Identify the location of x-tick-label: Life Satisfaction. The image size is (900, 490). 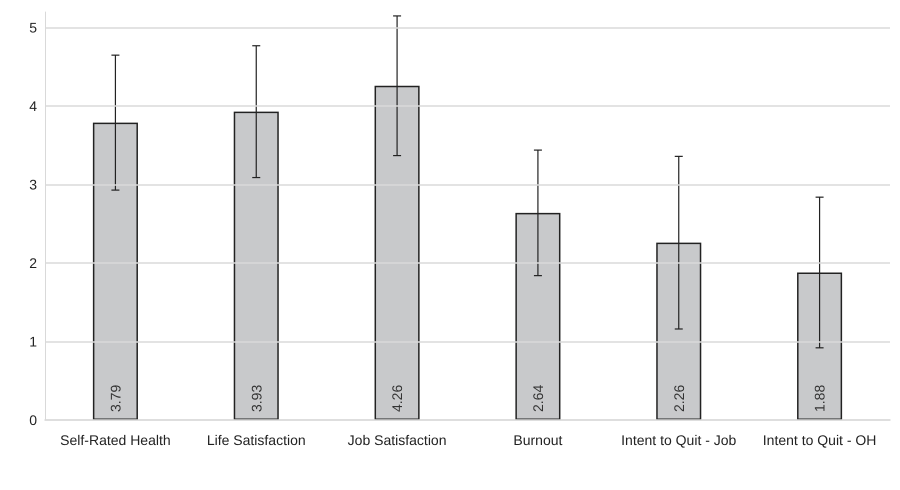
(256, 440).